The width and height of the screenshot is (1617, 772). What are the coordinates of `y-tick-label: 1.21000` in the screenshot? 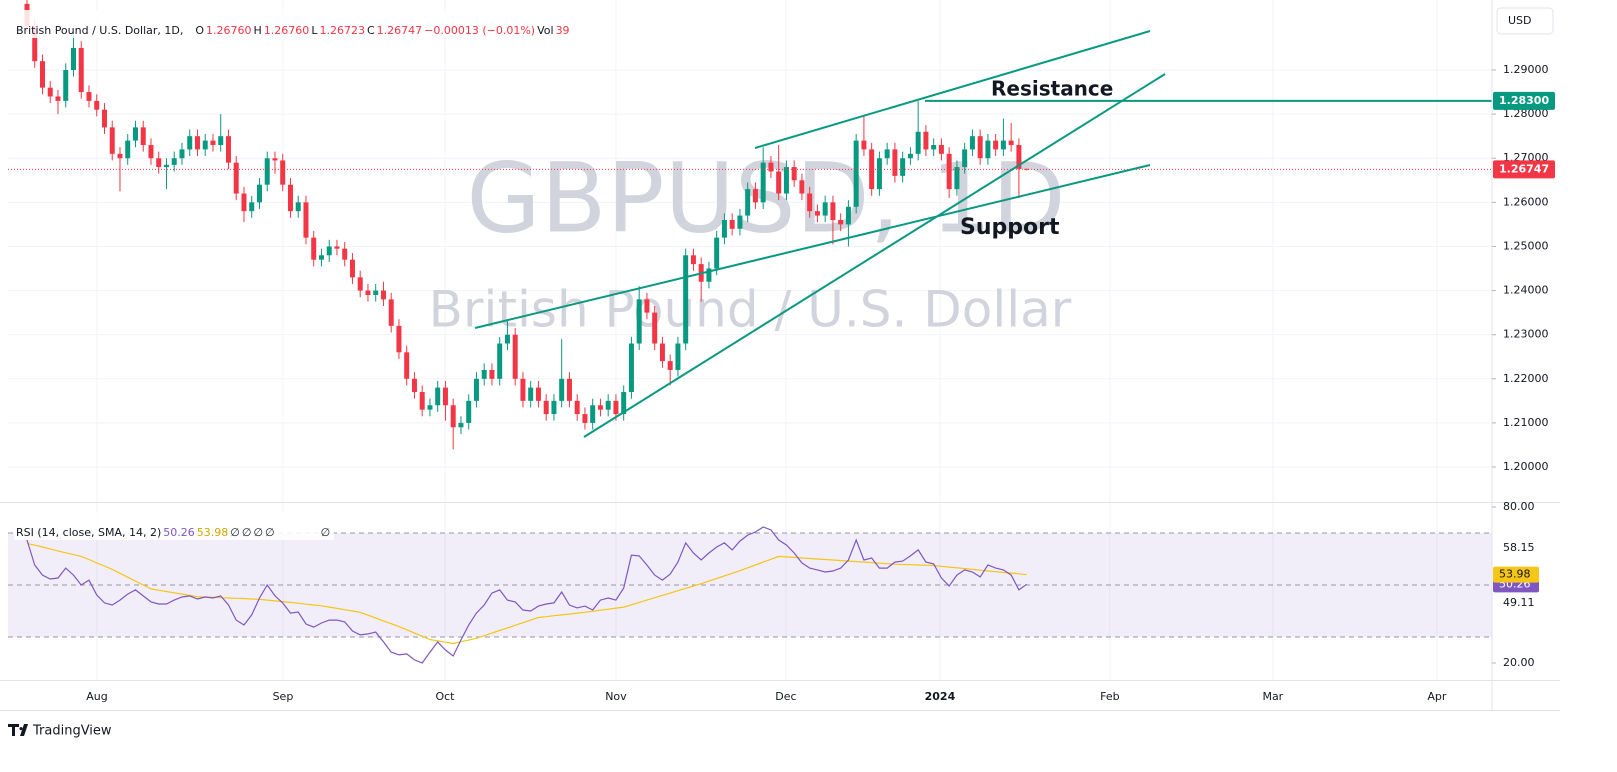 It's located at (1526, 422).